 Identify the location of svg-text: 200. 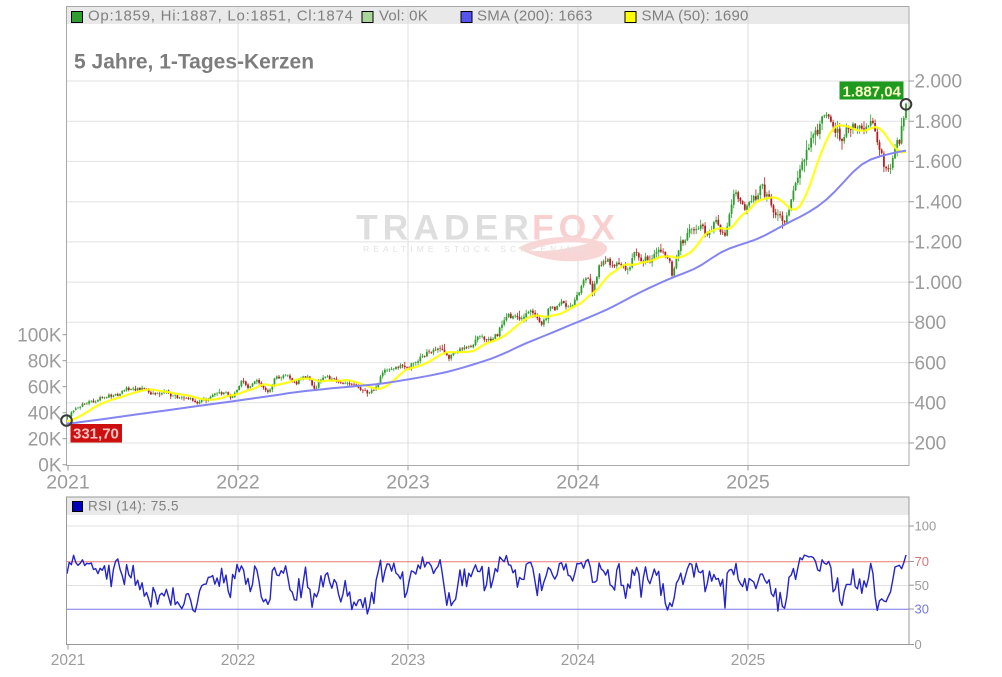
(931, 444).